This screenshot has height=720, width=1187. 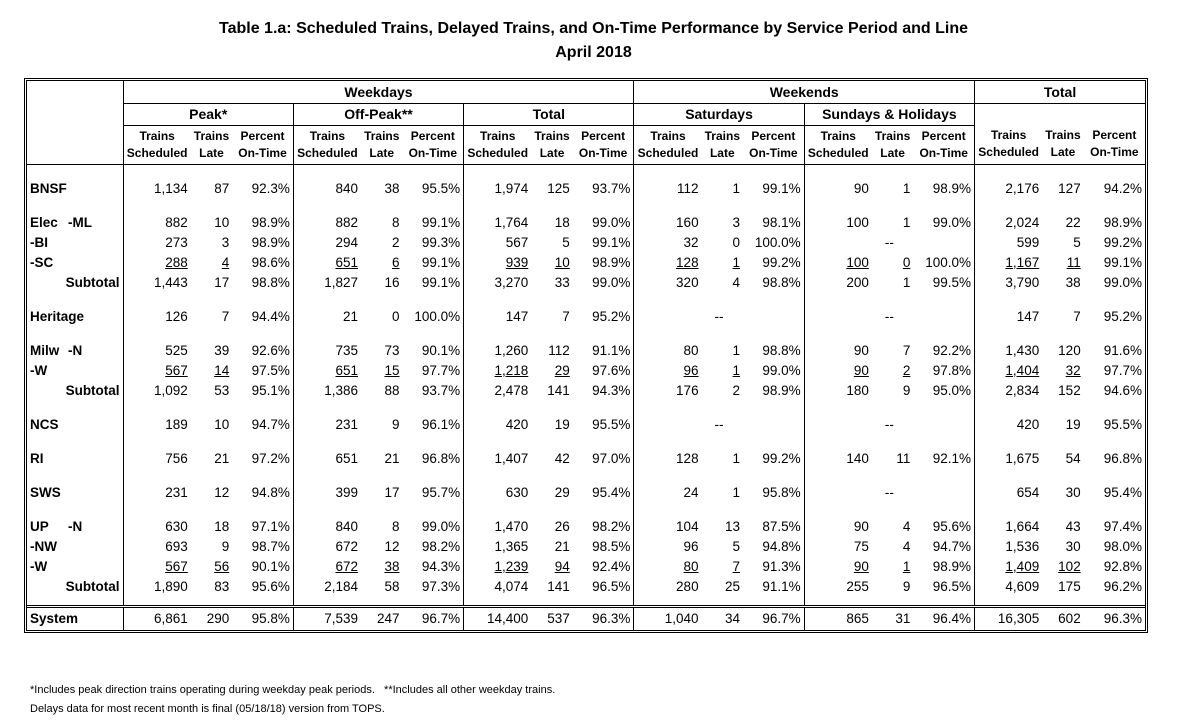 I want to click on cell-value: 1,404, so click(x=1022, y=370).